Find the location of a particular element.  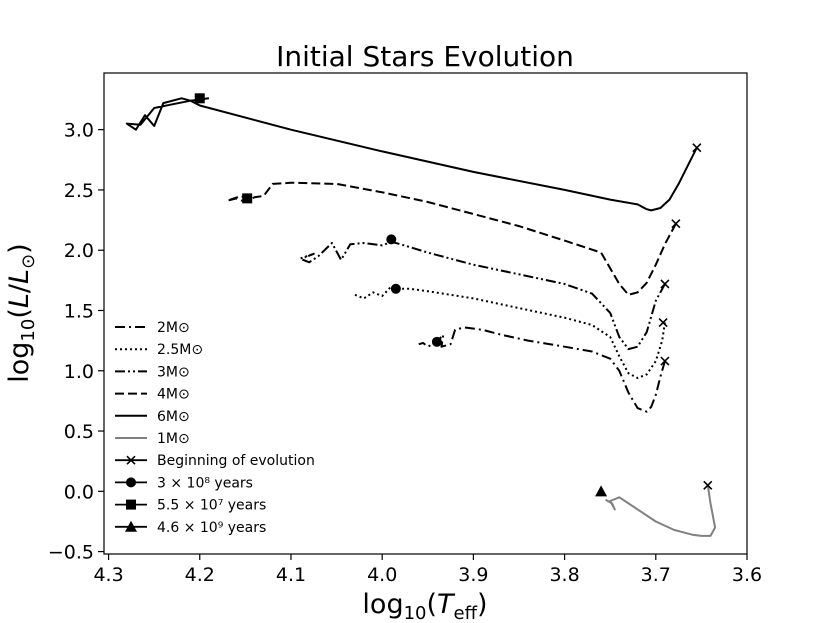

legend-label-1: 2.5M⊙ is located at coordinates (180, 350).